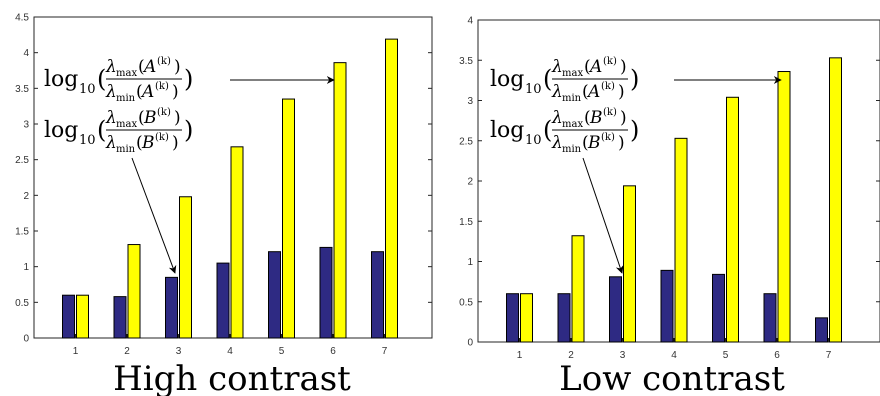 This screenshot has width=880, height=396. I want to click on chart-title: High contrast, so click(232, 377).